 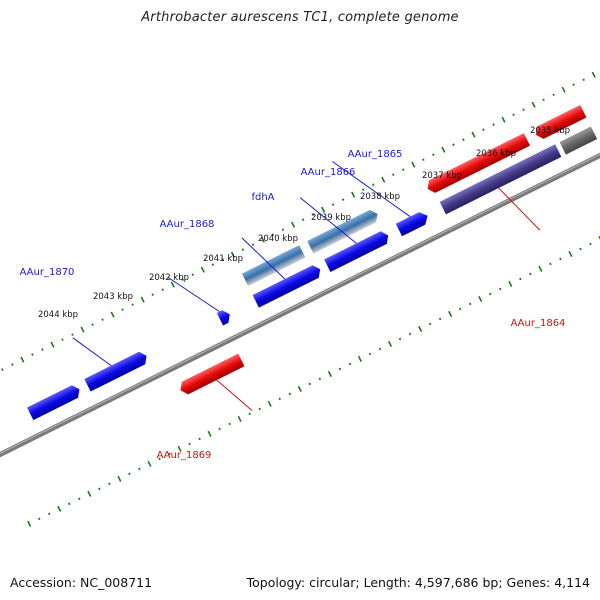 I want to click on scale-label: 2044 kbp, so click(x=58, y=315).